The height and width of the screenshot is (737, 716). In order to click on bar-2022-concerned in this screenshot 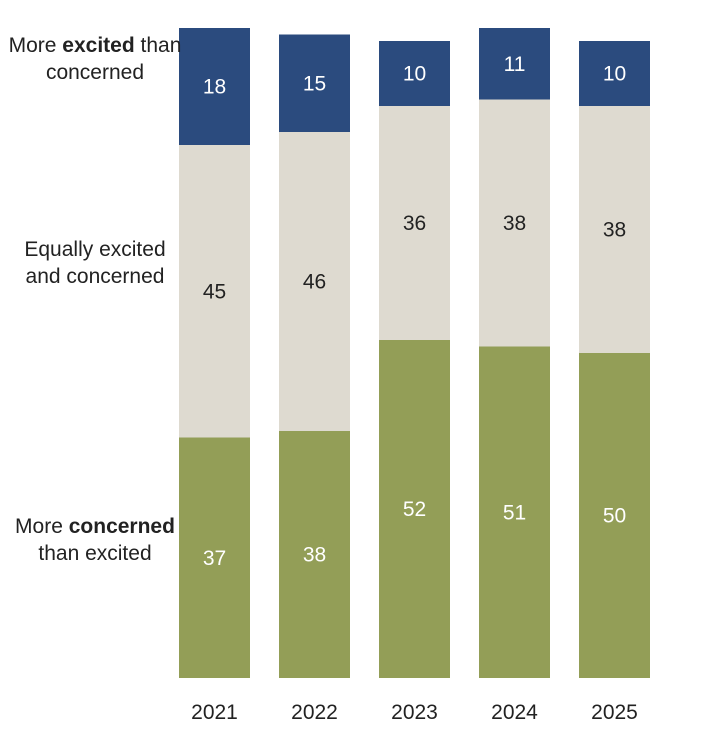, I will do `click(314, 554)`.